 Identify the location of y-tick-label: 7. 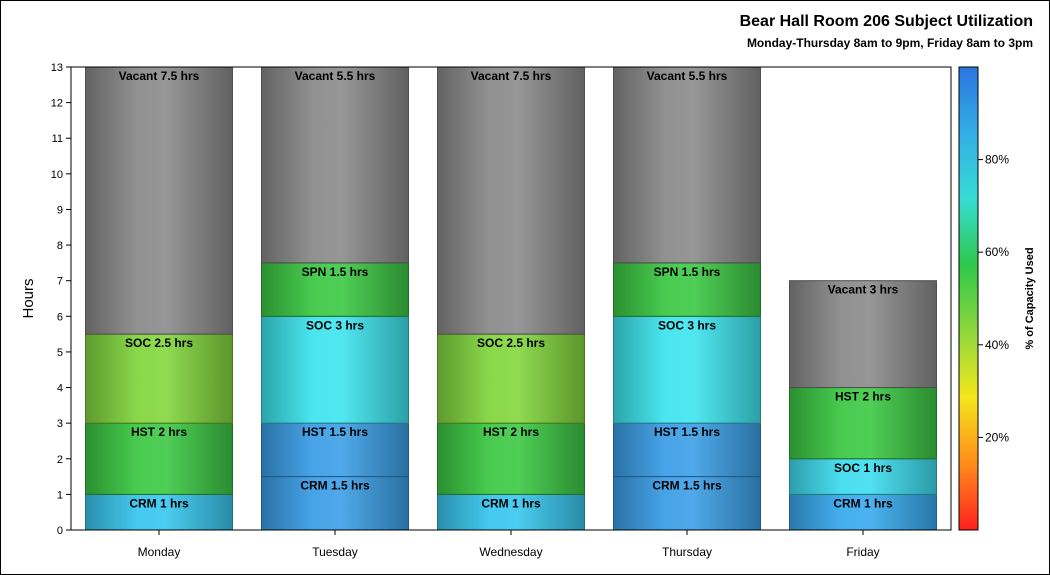
(60, 282).